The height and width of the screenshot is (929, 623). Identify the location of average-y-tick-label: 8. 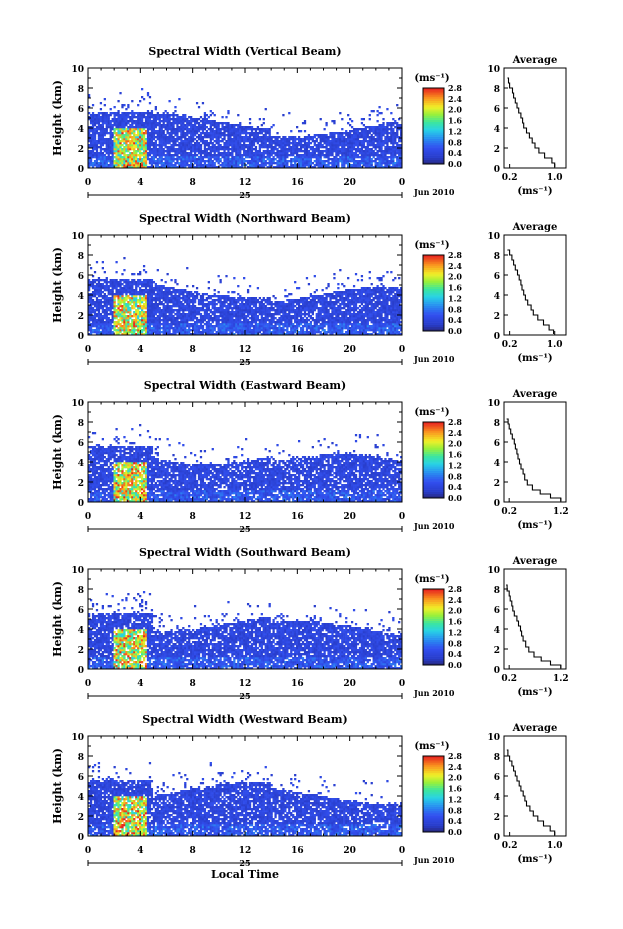
(497, 90).